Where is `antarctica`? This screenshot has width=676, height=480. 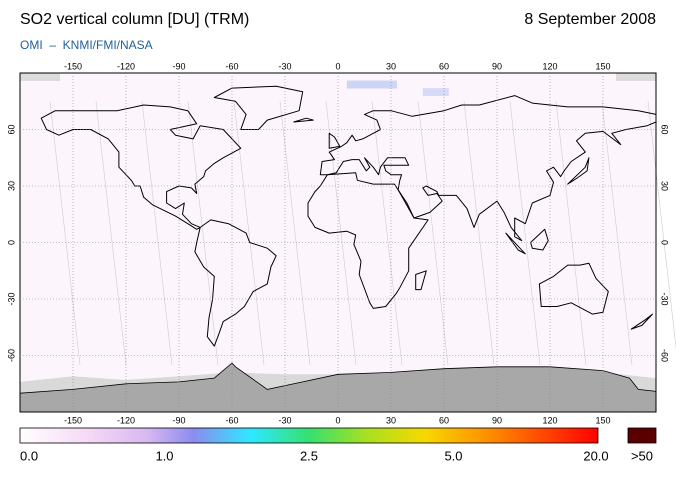
antarctica is located at coordinates (338, 387).